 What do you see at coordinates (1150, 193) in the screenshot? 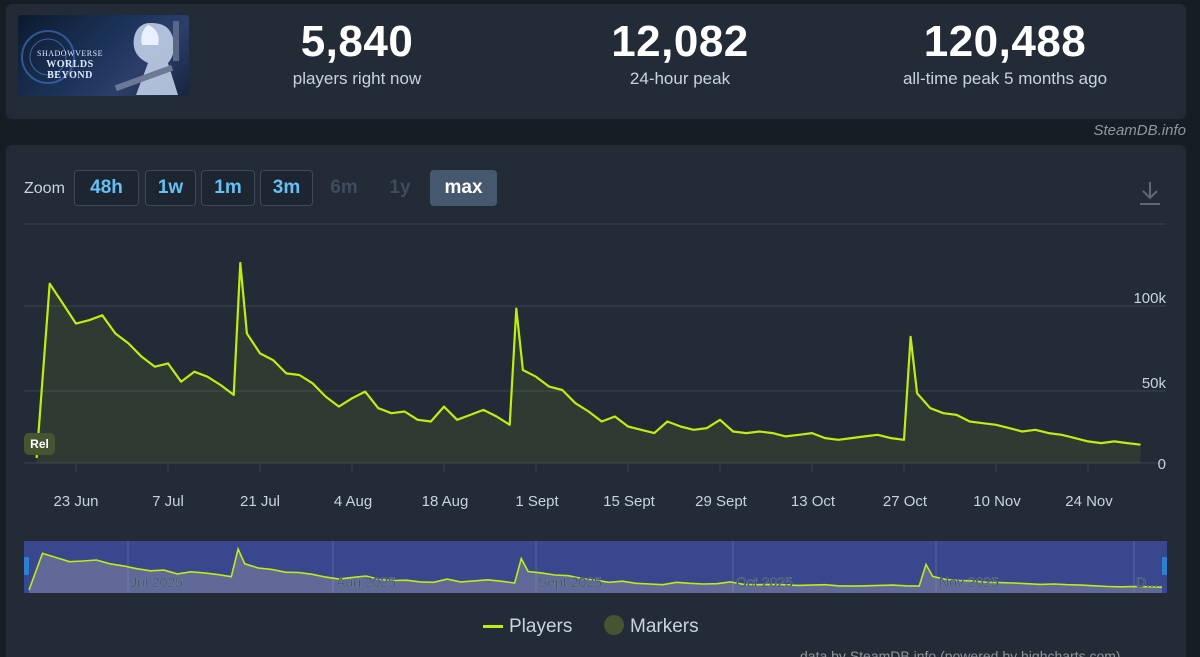
I see `download-icon` at bounding box center [1150, 193].